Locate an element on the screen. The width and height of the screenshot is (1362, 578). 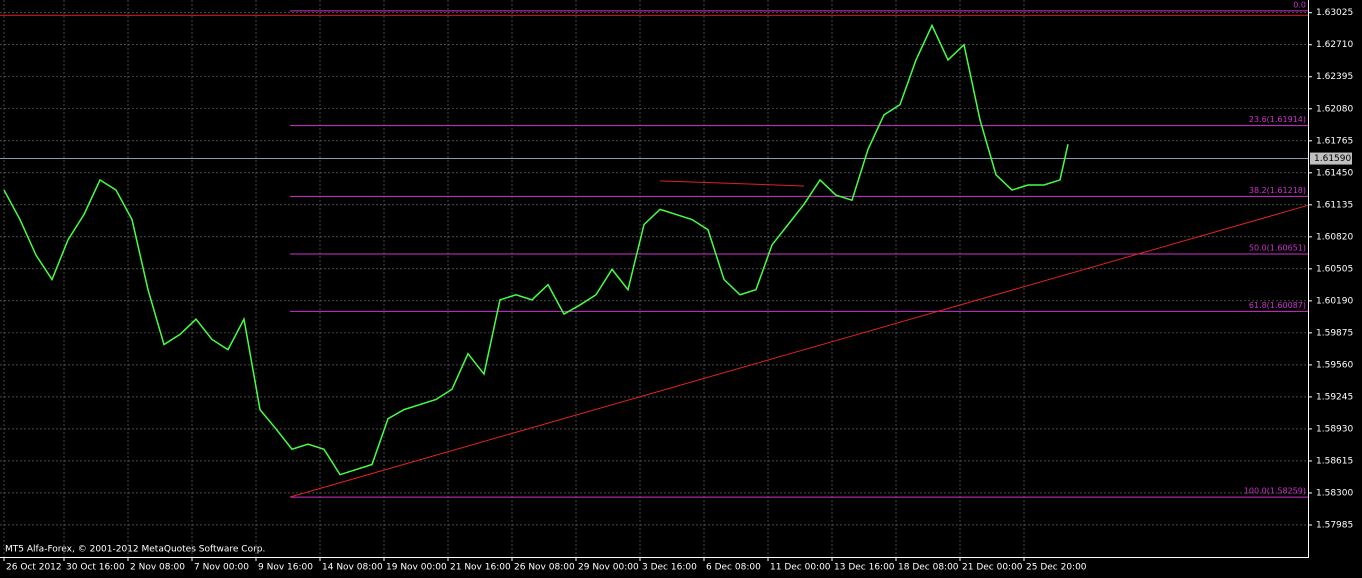
y-tick-label: 1.59245 is located at coordinates (1334, 397).